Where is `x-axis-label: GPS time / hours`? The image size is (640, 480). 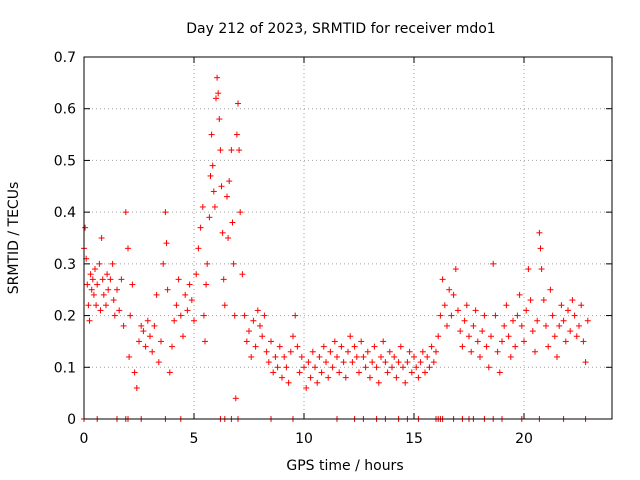 x-axis-label: GPS time / hours is located at coordinates (344, 466).